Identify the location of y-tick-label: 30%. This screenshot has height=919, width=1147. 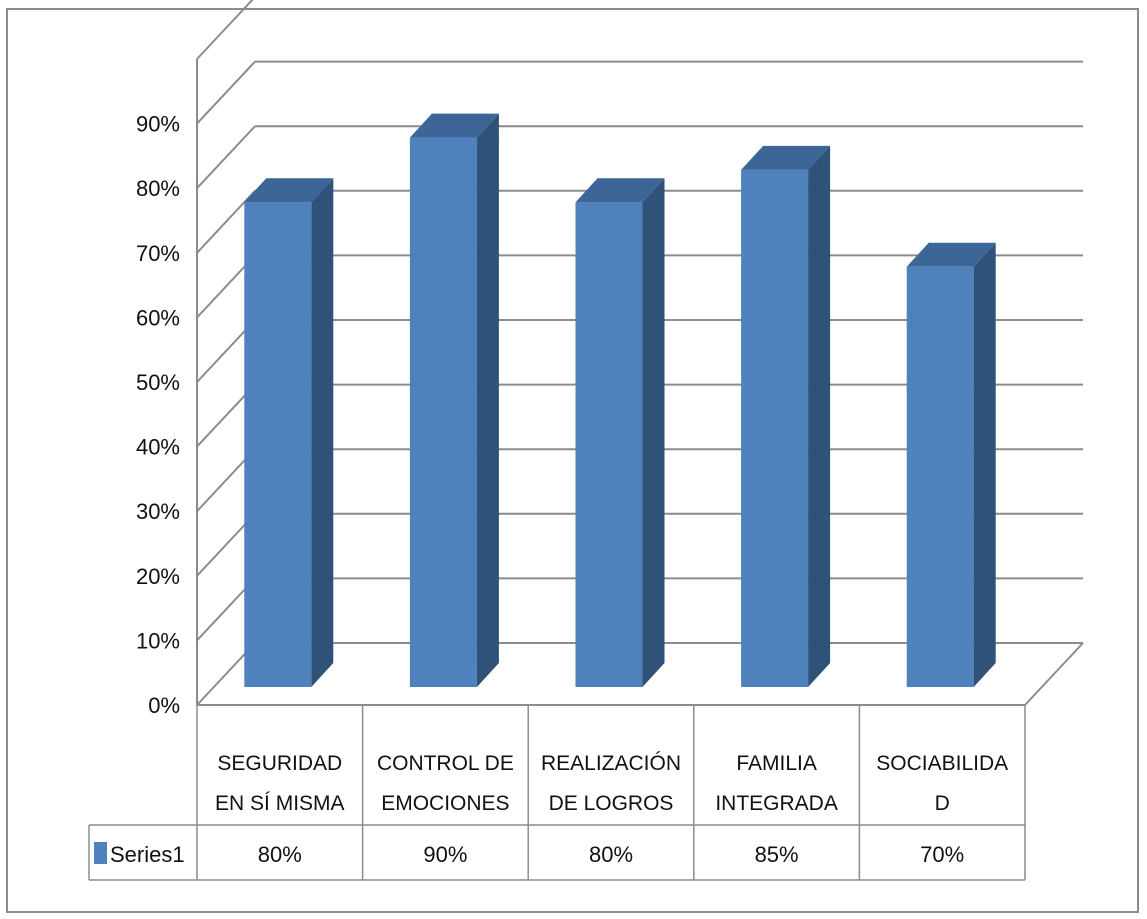
(158, 511).